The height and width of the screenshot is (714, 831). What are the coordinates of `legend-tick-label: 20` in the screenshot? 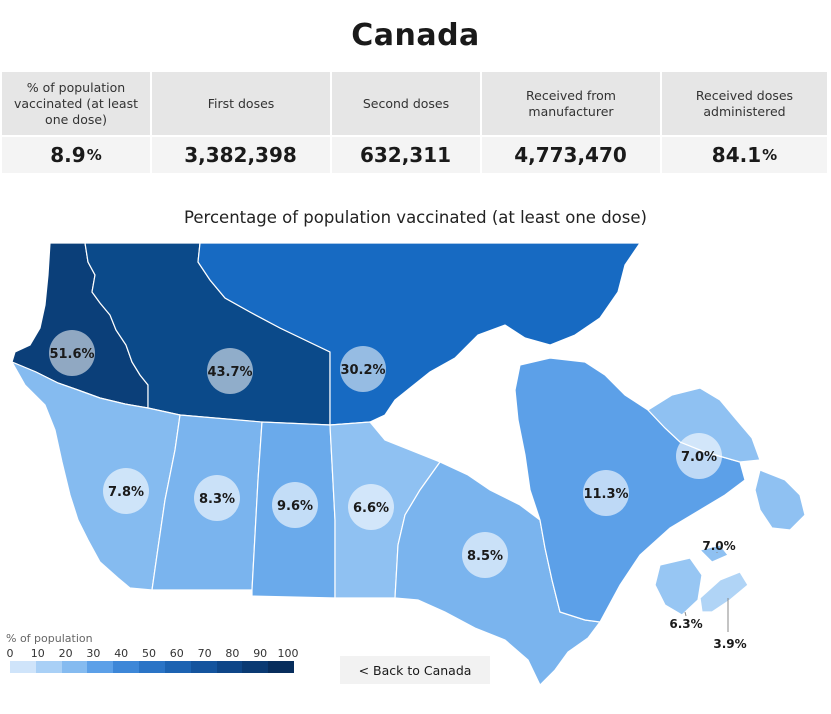 It's located at (65, 653).